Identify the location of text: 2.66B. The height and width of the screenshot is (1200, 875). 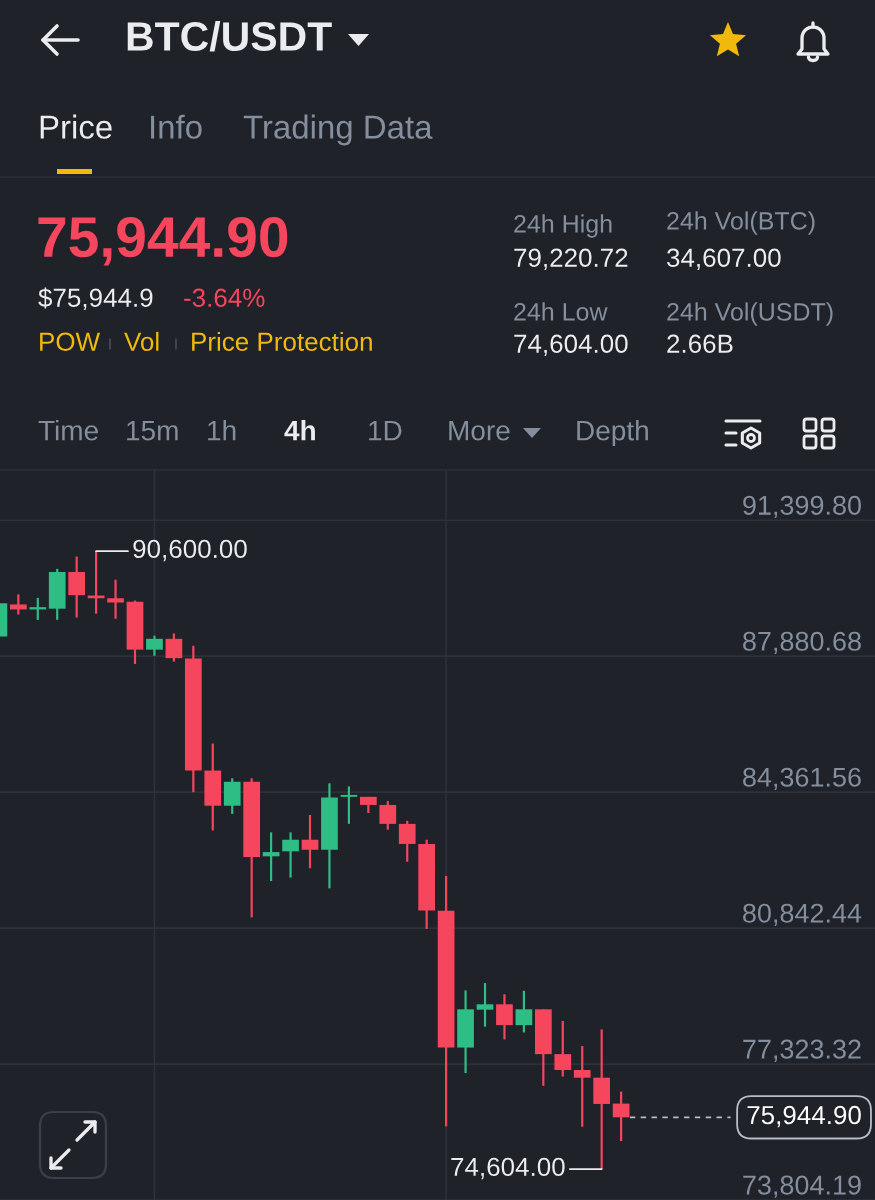
(700, 343).